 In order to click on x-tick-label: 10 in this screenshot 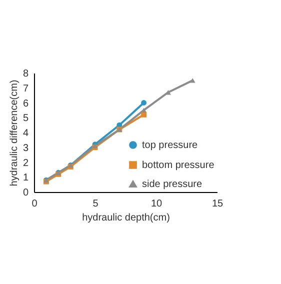, I will do `click(156, 204)`.